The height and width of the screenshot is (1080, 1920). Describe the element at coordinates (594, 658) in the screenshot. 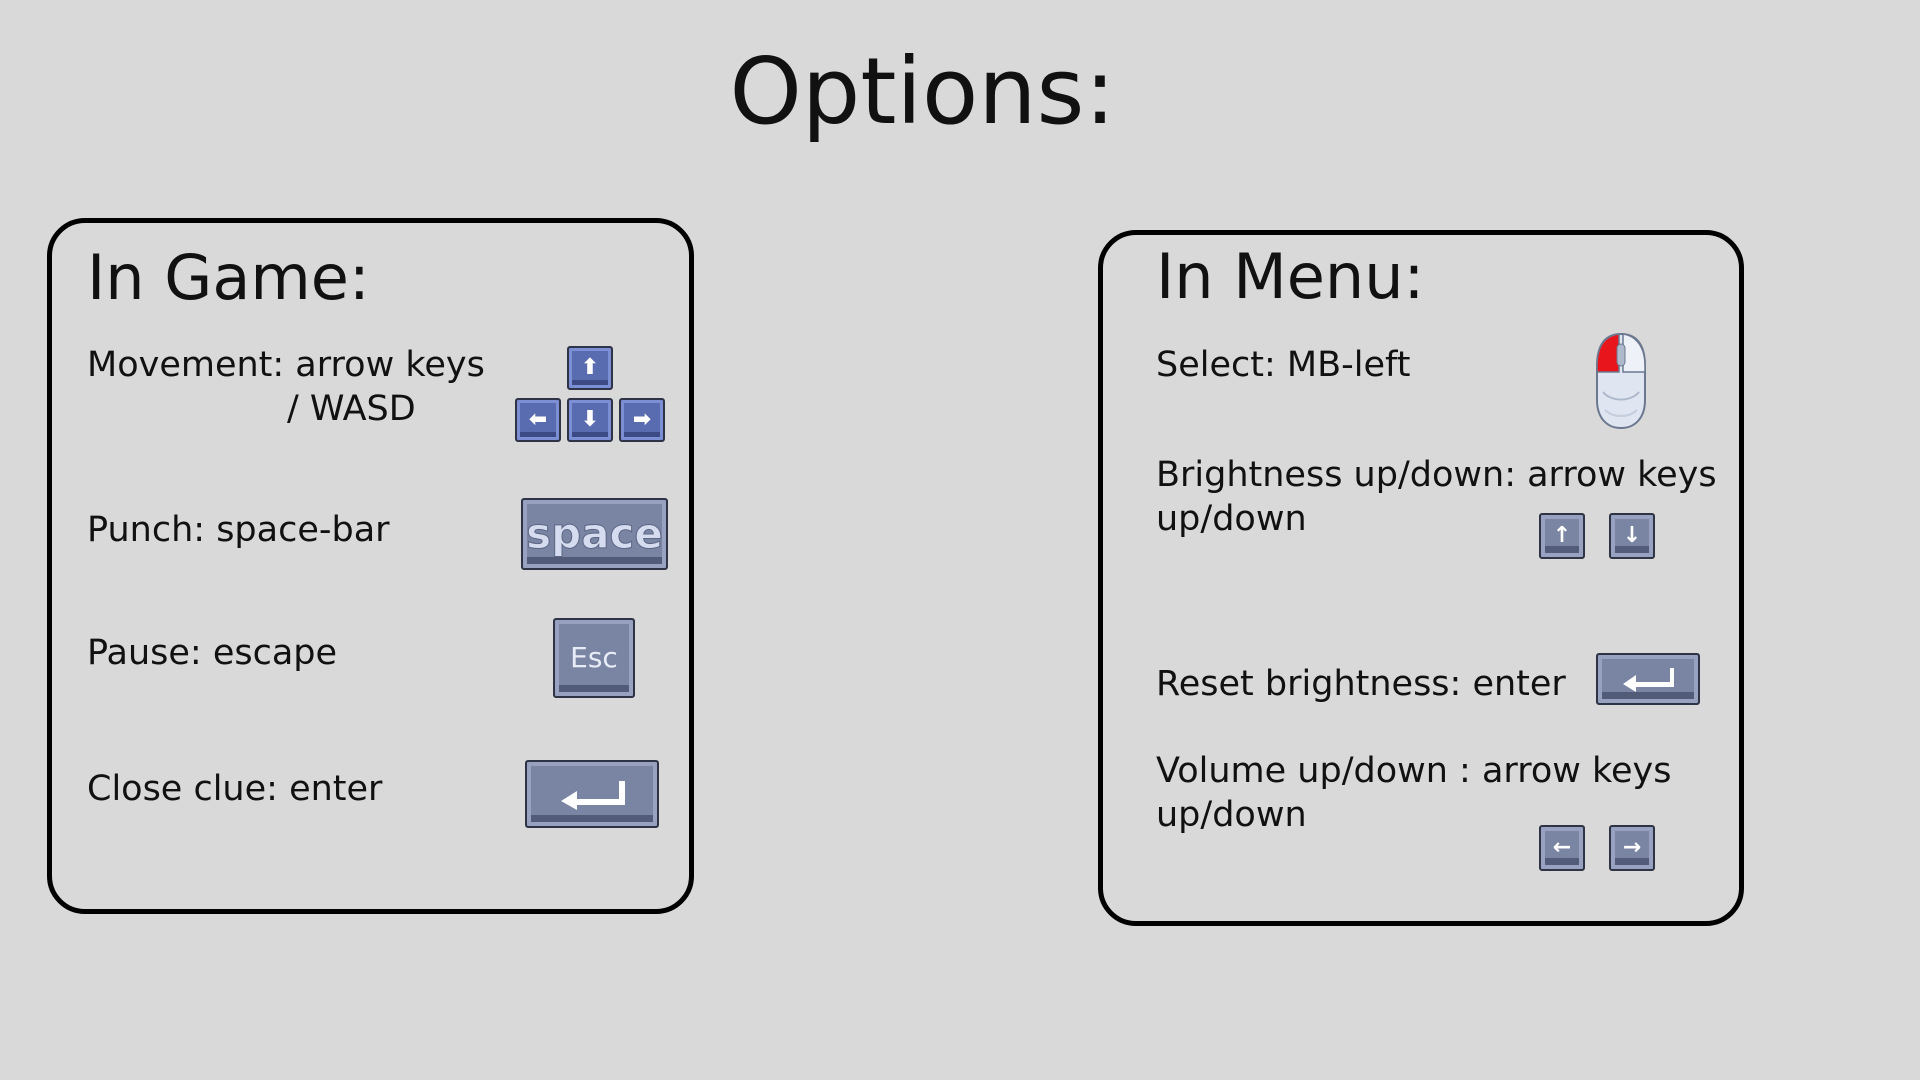

I see `esc-key-icon: Esc` at that location.